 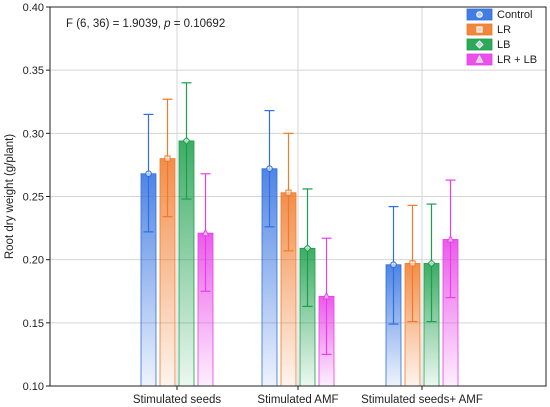 I want to click on stat-p-symbol: p, so click(x=167, y=24).